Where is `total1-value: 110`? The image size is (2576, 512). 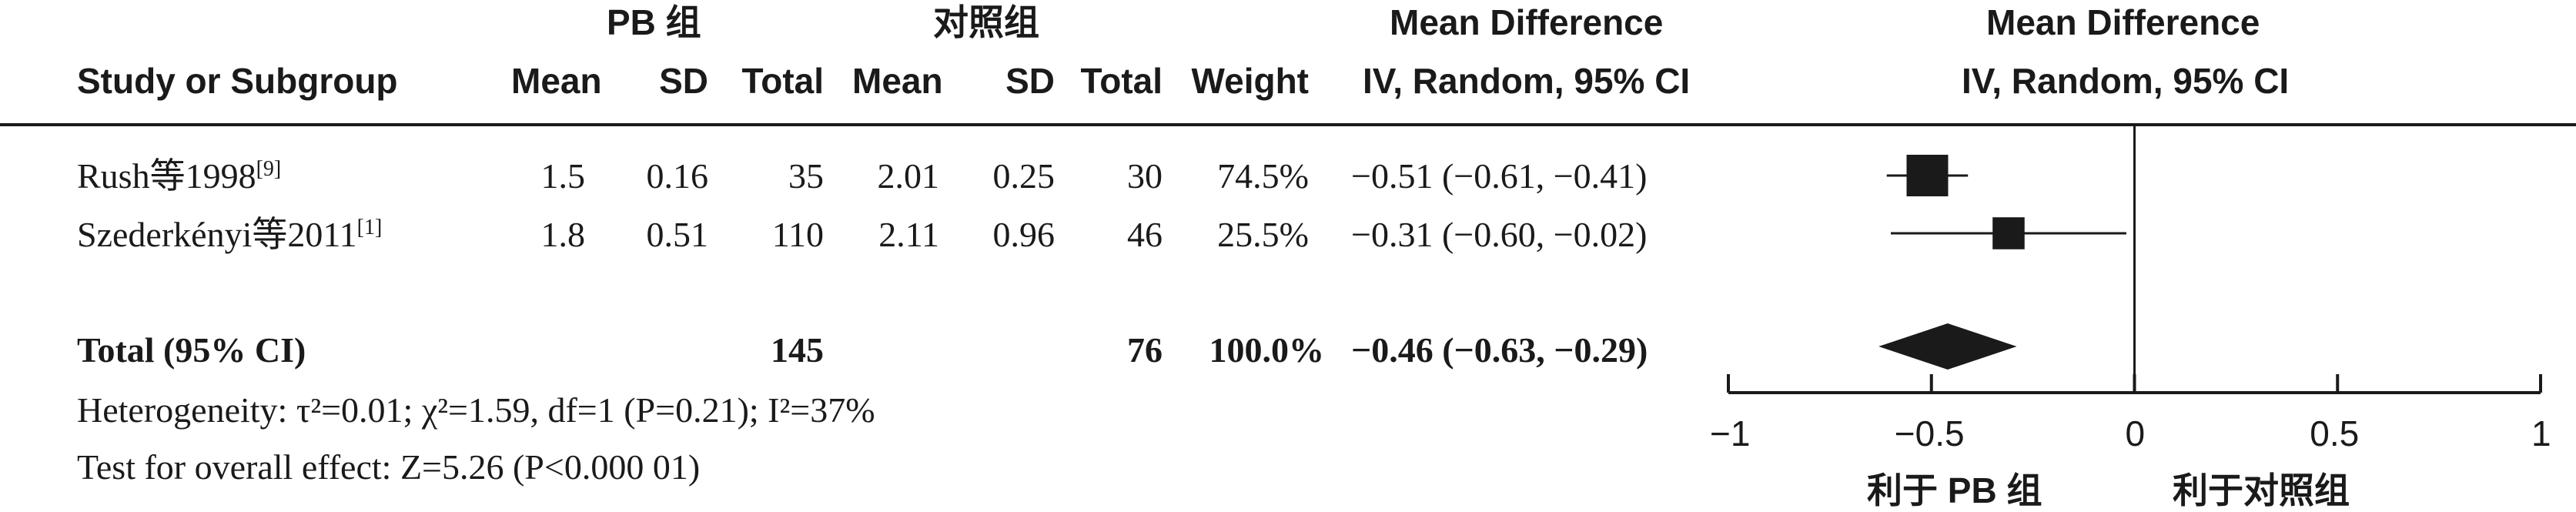 total1-value: 110 is located at coordinates (798, 234).